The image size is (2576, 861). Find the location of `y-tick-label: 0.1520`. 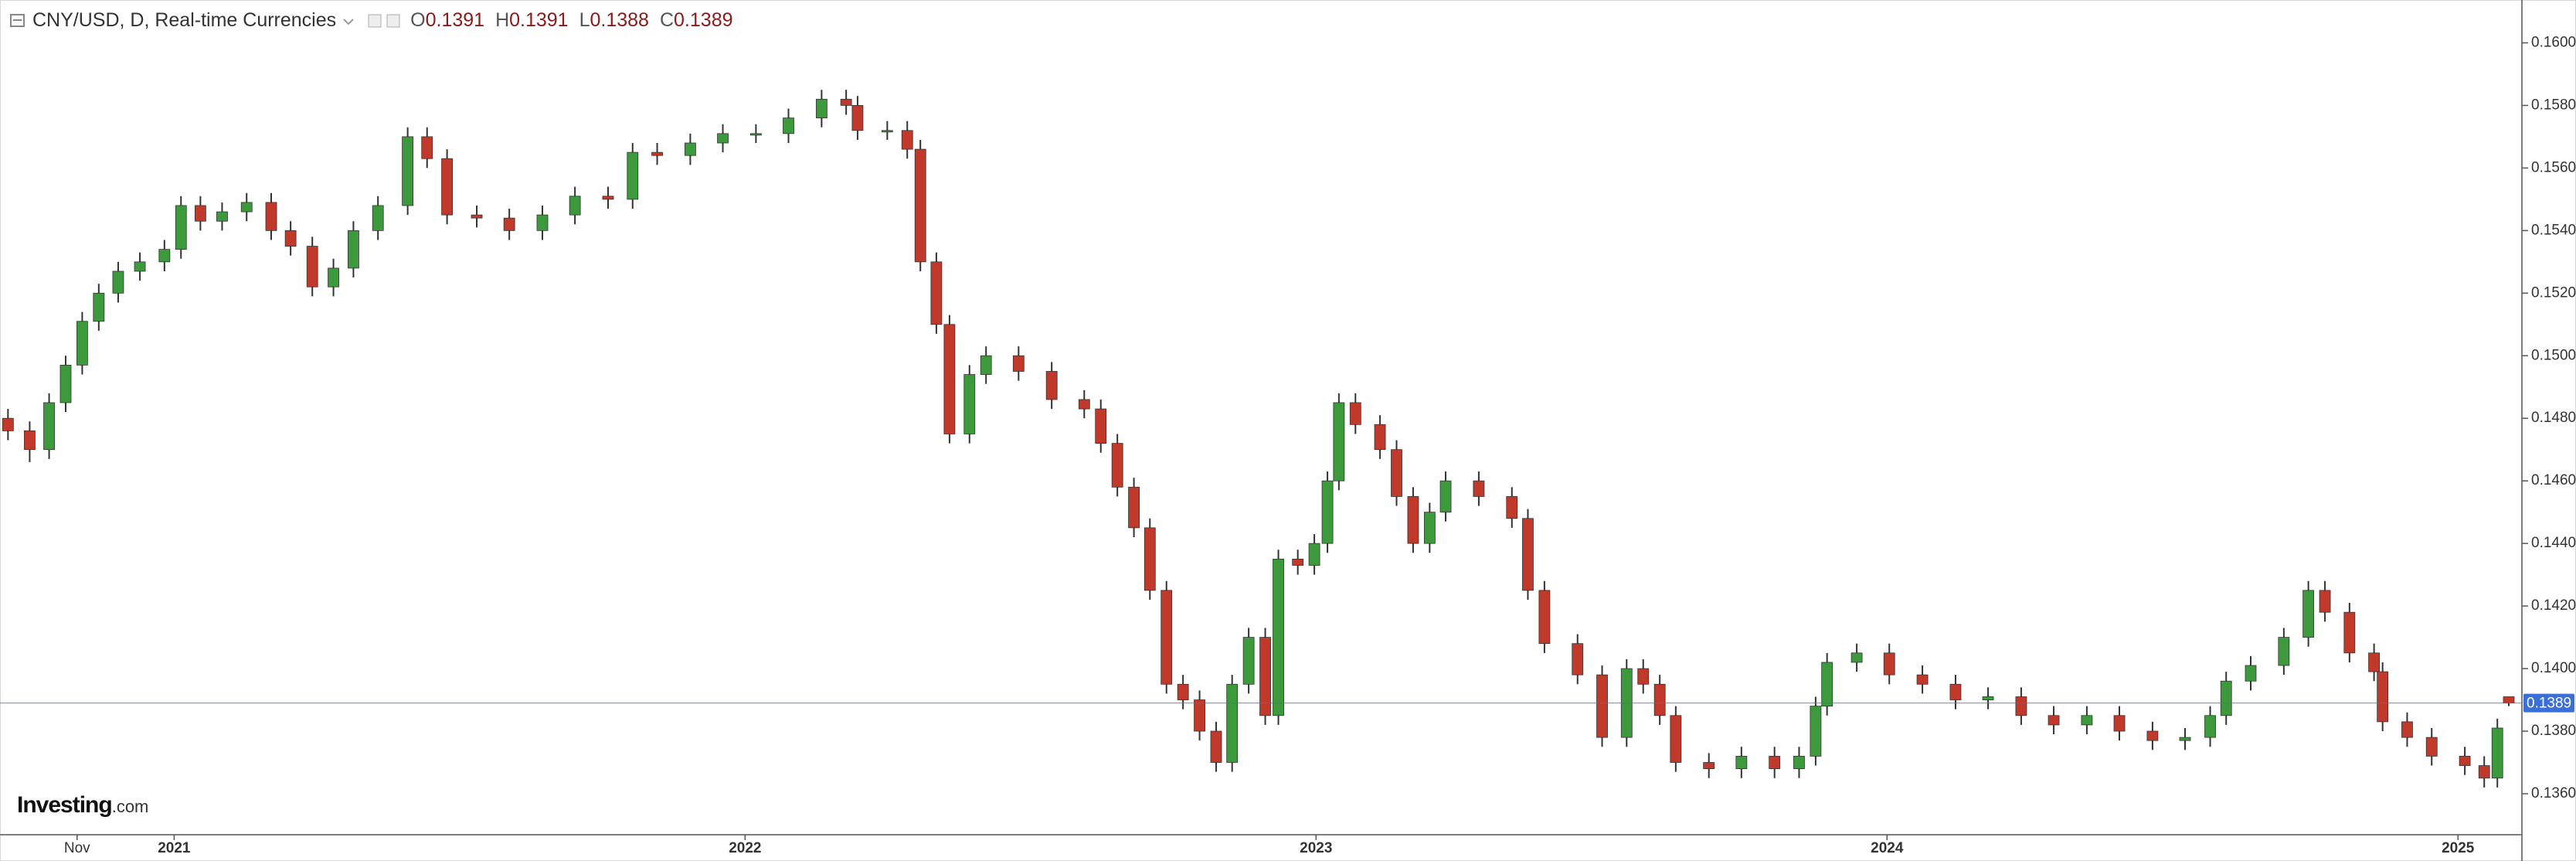

y-tick-label: 0.1520 is located at coordinates (2553, 292).